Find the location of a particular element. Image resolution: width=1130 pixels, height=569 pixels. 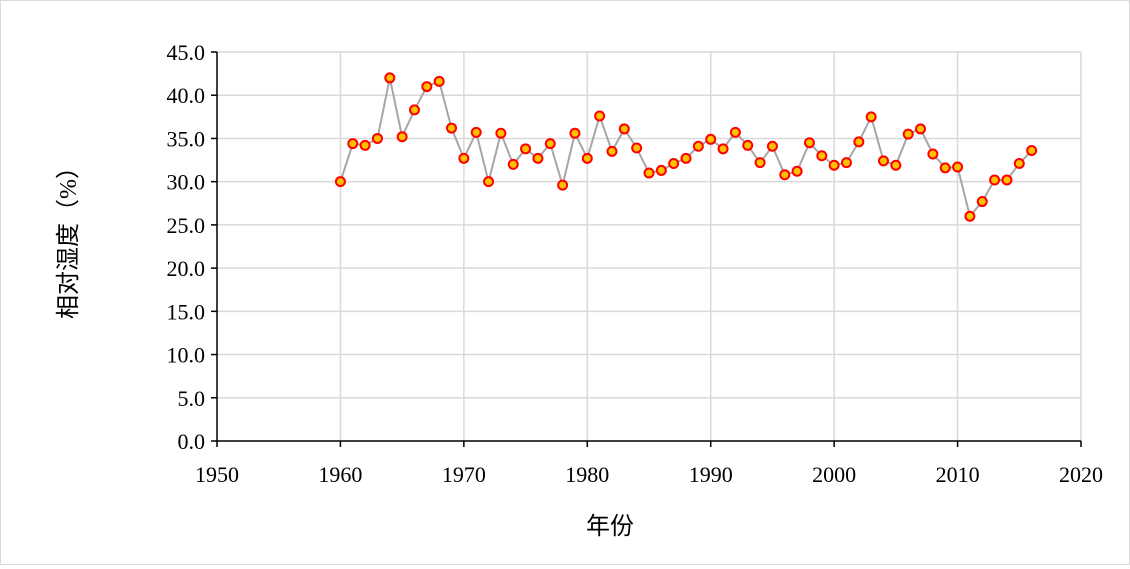

x-tick-label: 1960 is located at coordinates (340, 474).